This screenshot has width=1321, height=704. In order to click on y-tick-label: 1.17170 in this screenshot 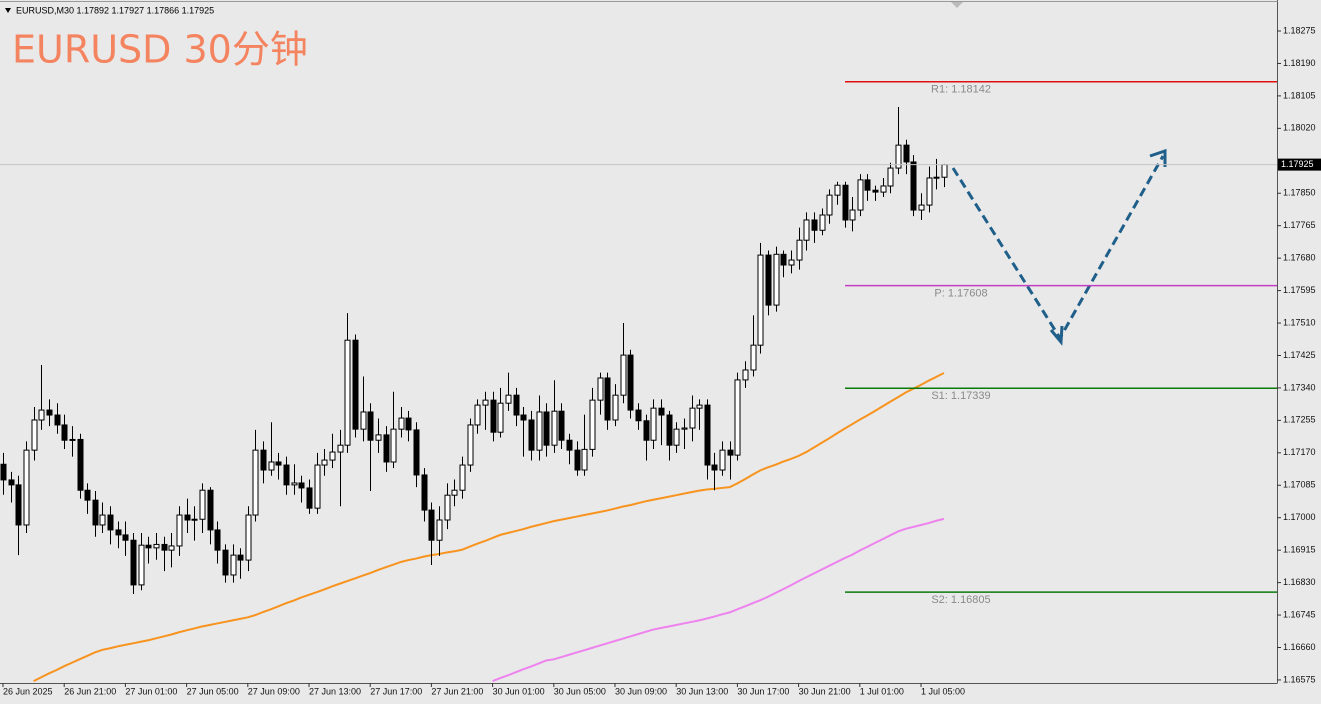, I will do `click(1299, 452)`.